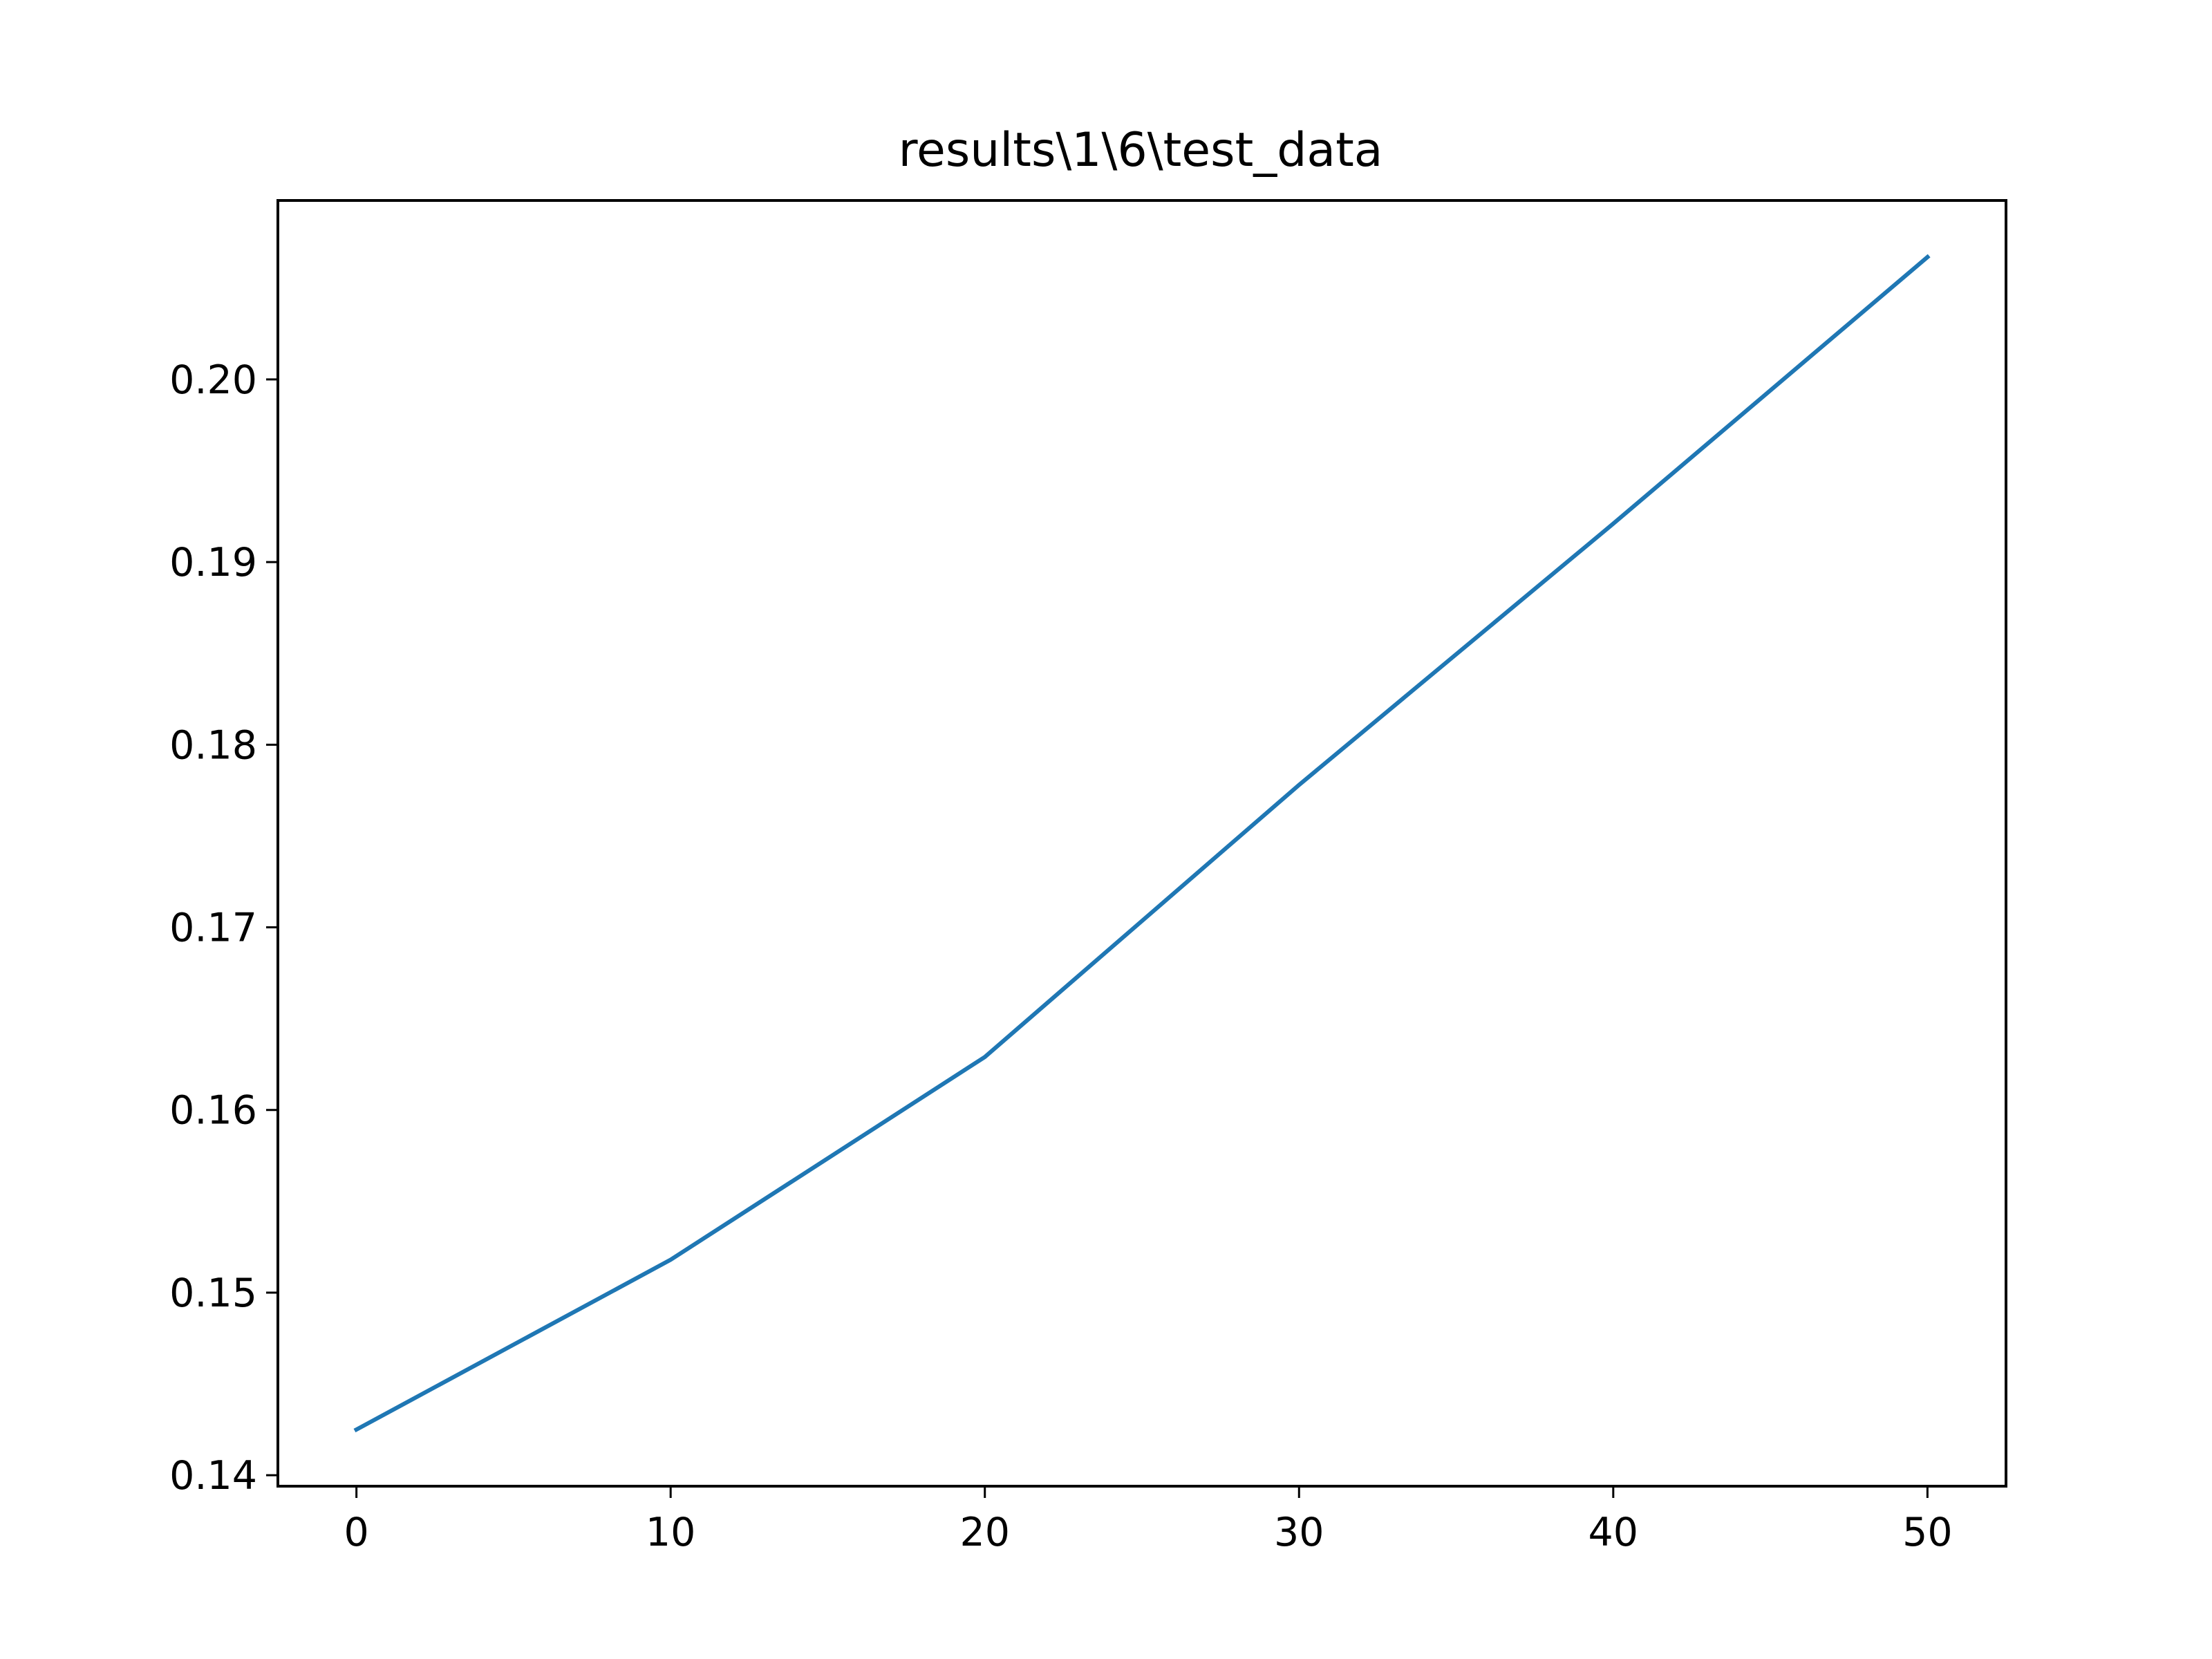  What do you see at coordinates (671, 1532) in the screenshot?
I see `x-tick-label: 10` at bounding box center [671, 1532].